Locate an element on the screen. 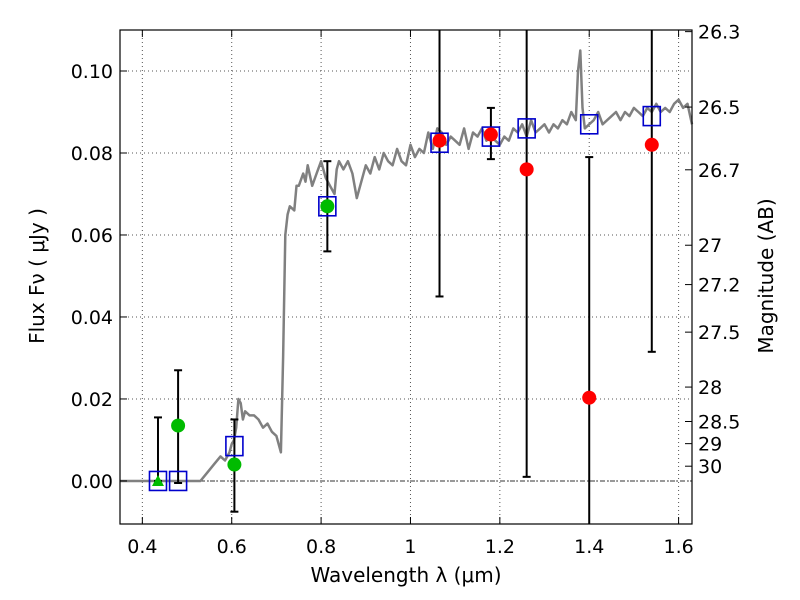 The image size is (800, 600). y-tick-label: 0.10 is located at coordinates (92, 72).